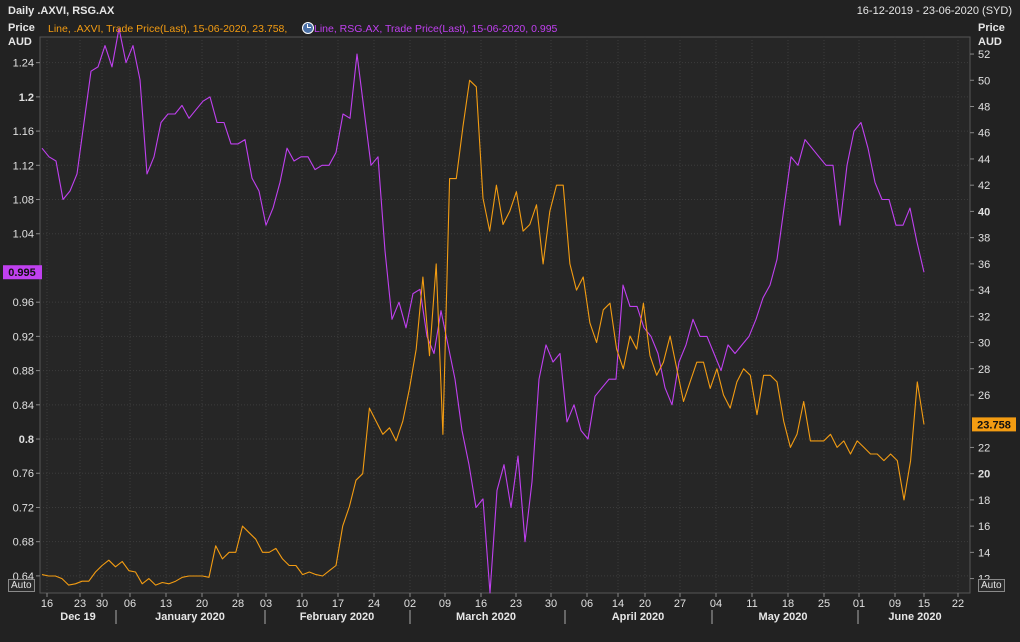 Image resolution: width=1020 pixels, height=642 pixels. I want to click on left-tick-label: 1.24, so click(23, 64).